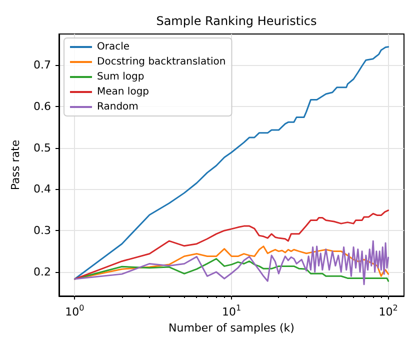  Describe the element at coordinates (113, 47) in the screenshot. I see `legend-label: Oracle` at that location.